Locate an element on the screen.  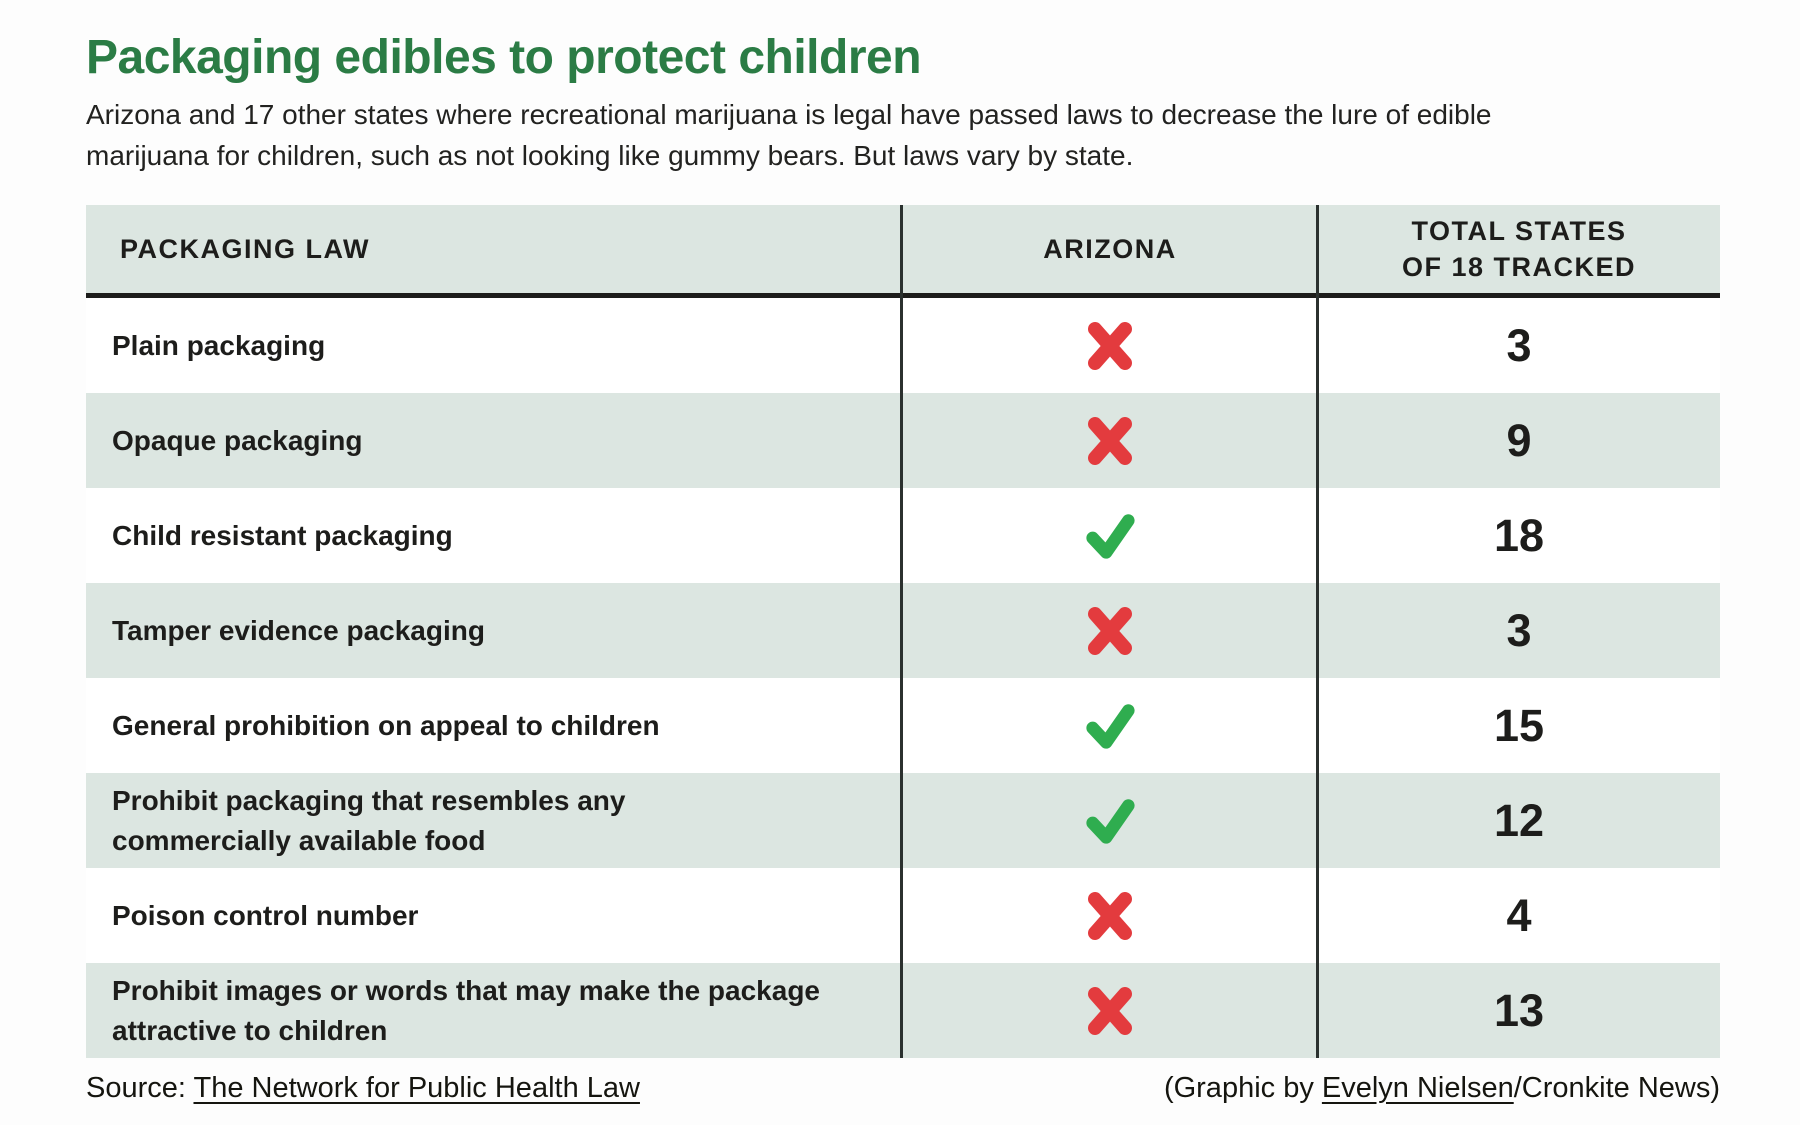
law-label: Child resistant packaging is located at coordinates (282, 535).